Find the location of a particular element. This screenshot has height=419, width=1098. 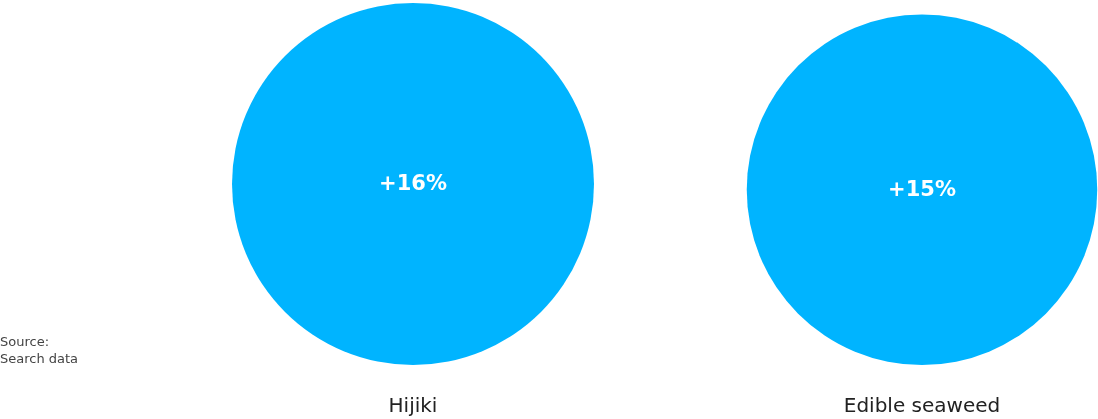

category-label: Hijiki is located at coordinates (413, 405).